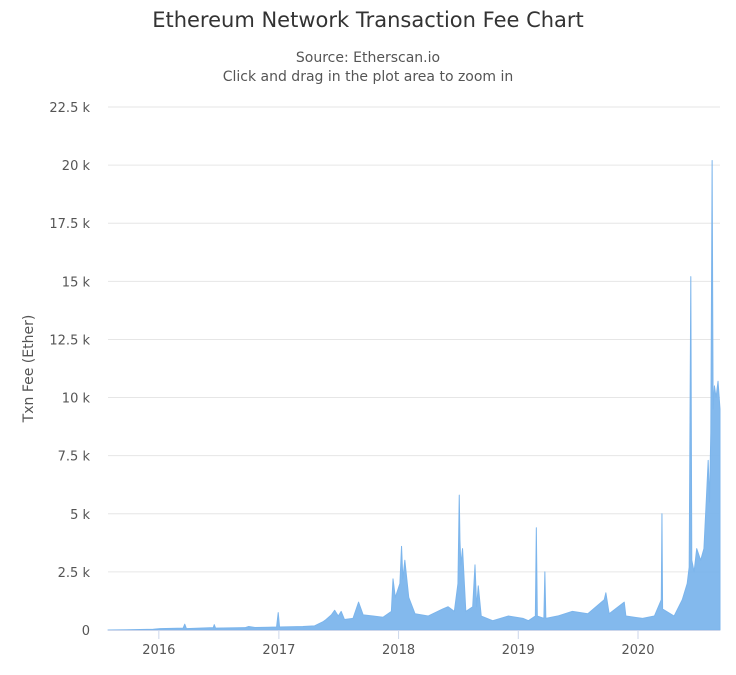 This screenshot has height=675, width=736. I want to click on y-axis-label: Txn Fee (Ether), so click(29, 369).